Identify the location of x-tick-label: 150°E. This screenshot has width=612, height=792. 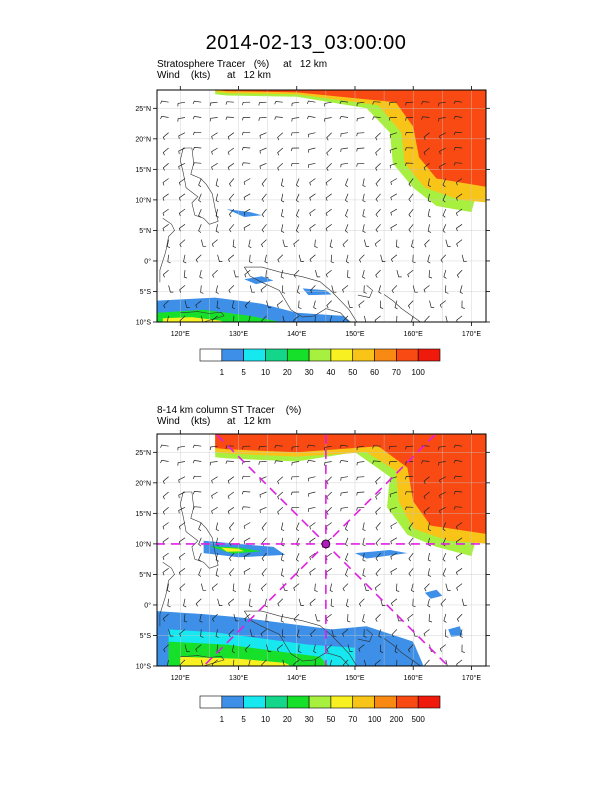
(354, 334).